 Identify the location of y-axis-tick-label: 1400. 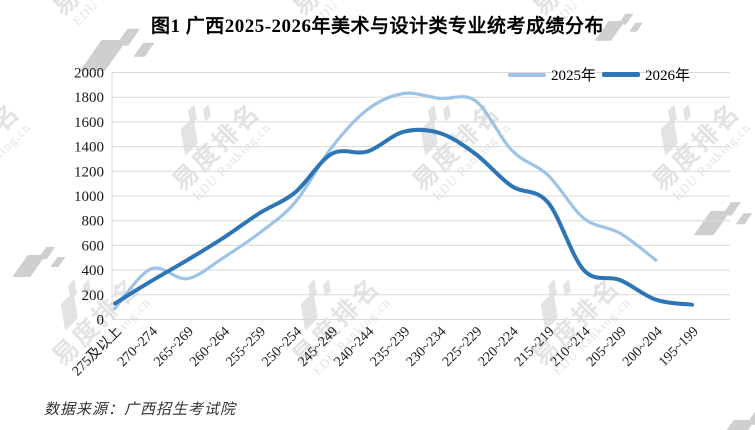
(89, 148).